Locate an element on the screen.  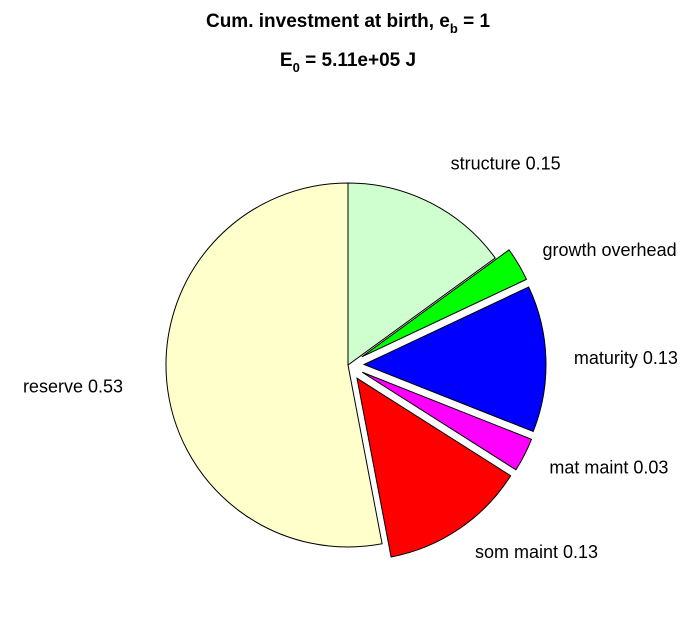
chart-title-line2-subscript: 0 is located at coordinates (296, 67).